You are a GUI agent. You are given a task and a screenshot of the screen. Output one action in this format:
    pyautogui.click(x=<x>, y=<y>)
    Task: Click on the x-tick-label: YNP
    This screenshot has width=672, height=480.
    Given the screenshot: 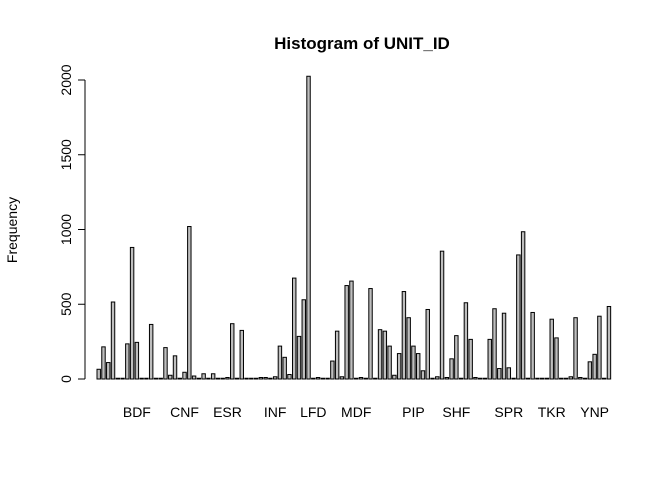 What is the action you would take?
    pyautogui.click(x=594, y=412)
    